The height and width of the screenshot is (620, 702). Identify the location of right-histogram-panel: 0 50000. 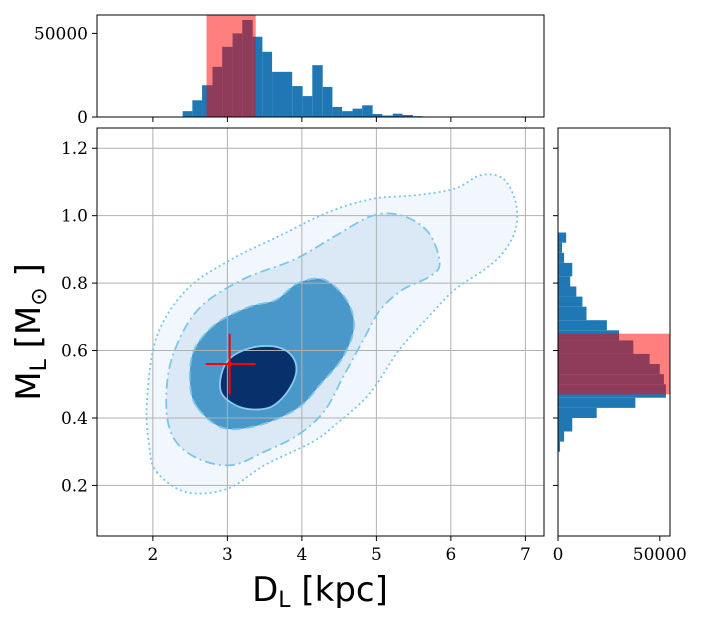
(620, 346).